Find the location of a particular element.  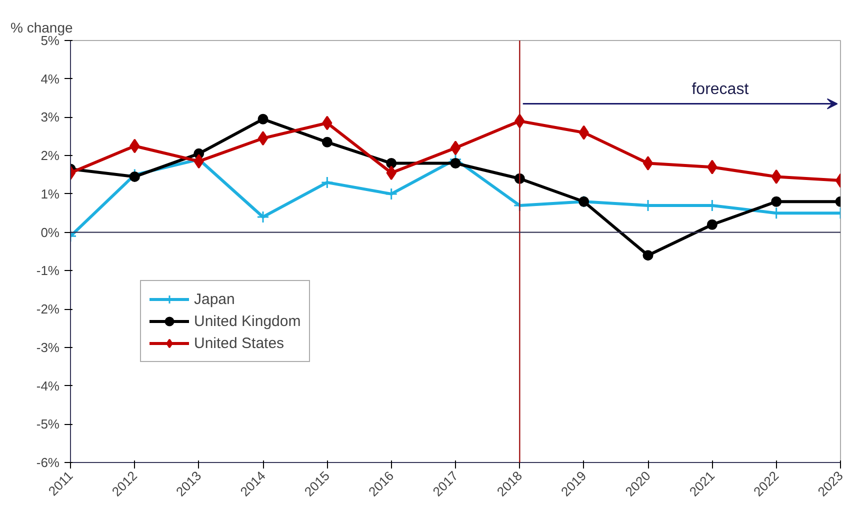

y-tick-label: 1% is located at coordinates (50, 194).